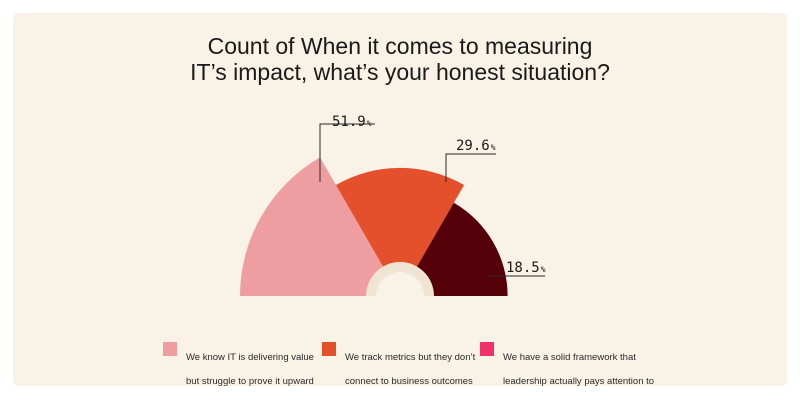  I want to click on data-label-group-1: 51.9%, so click(347, 148).